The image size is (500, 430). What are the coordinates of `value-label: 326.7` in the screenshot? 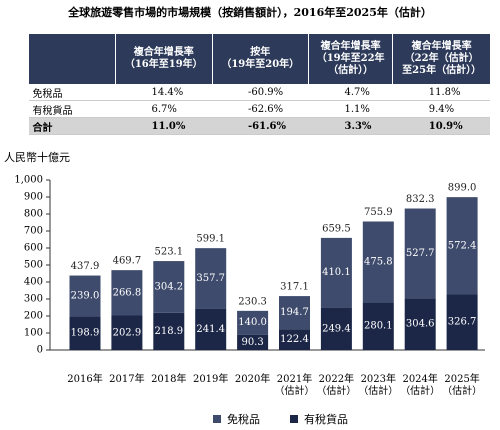 It's located at (462, 322).